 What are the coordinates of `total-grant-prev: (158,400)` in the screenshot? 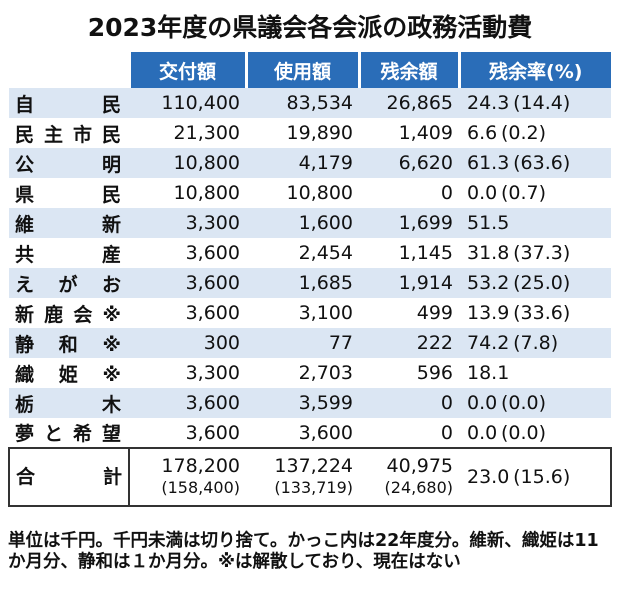 It's located at (200, 487).